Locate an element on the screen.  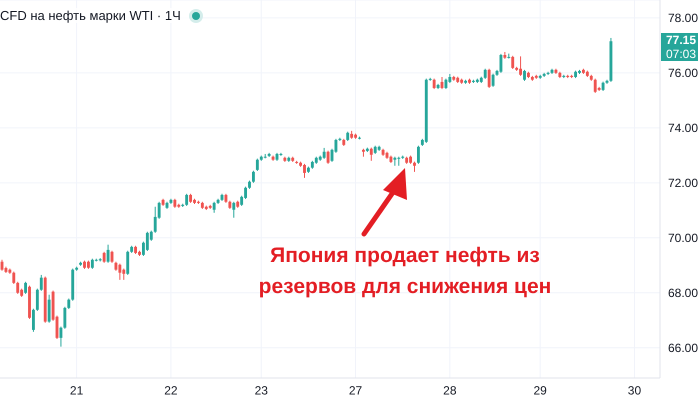
y-tick-label: 72.00 is located at coordinates (683, 183).